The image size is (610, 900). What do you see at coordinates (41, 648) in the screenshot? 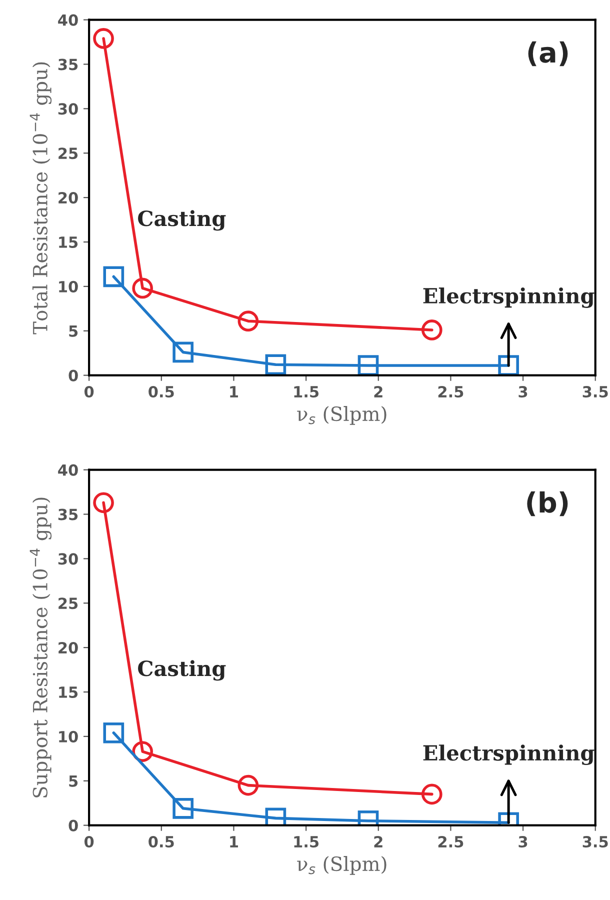
I see `y-axis-title: Support Resistance (10$^{−4}$ gpu)` at bounding box center [41, 648].